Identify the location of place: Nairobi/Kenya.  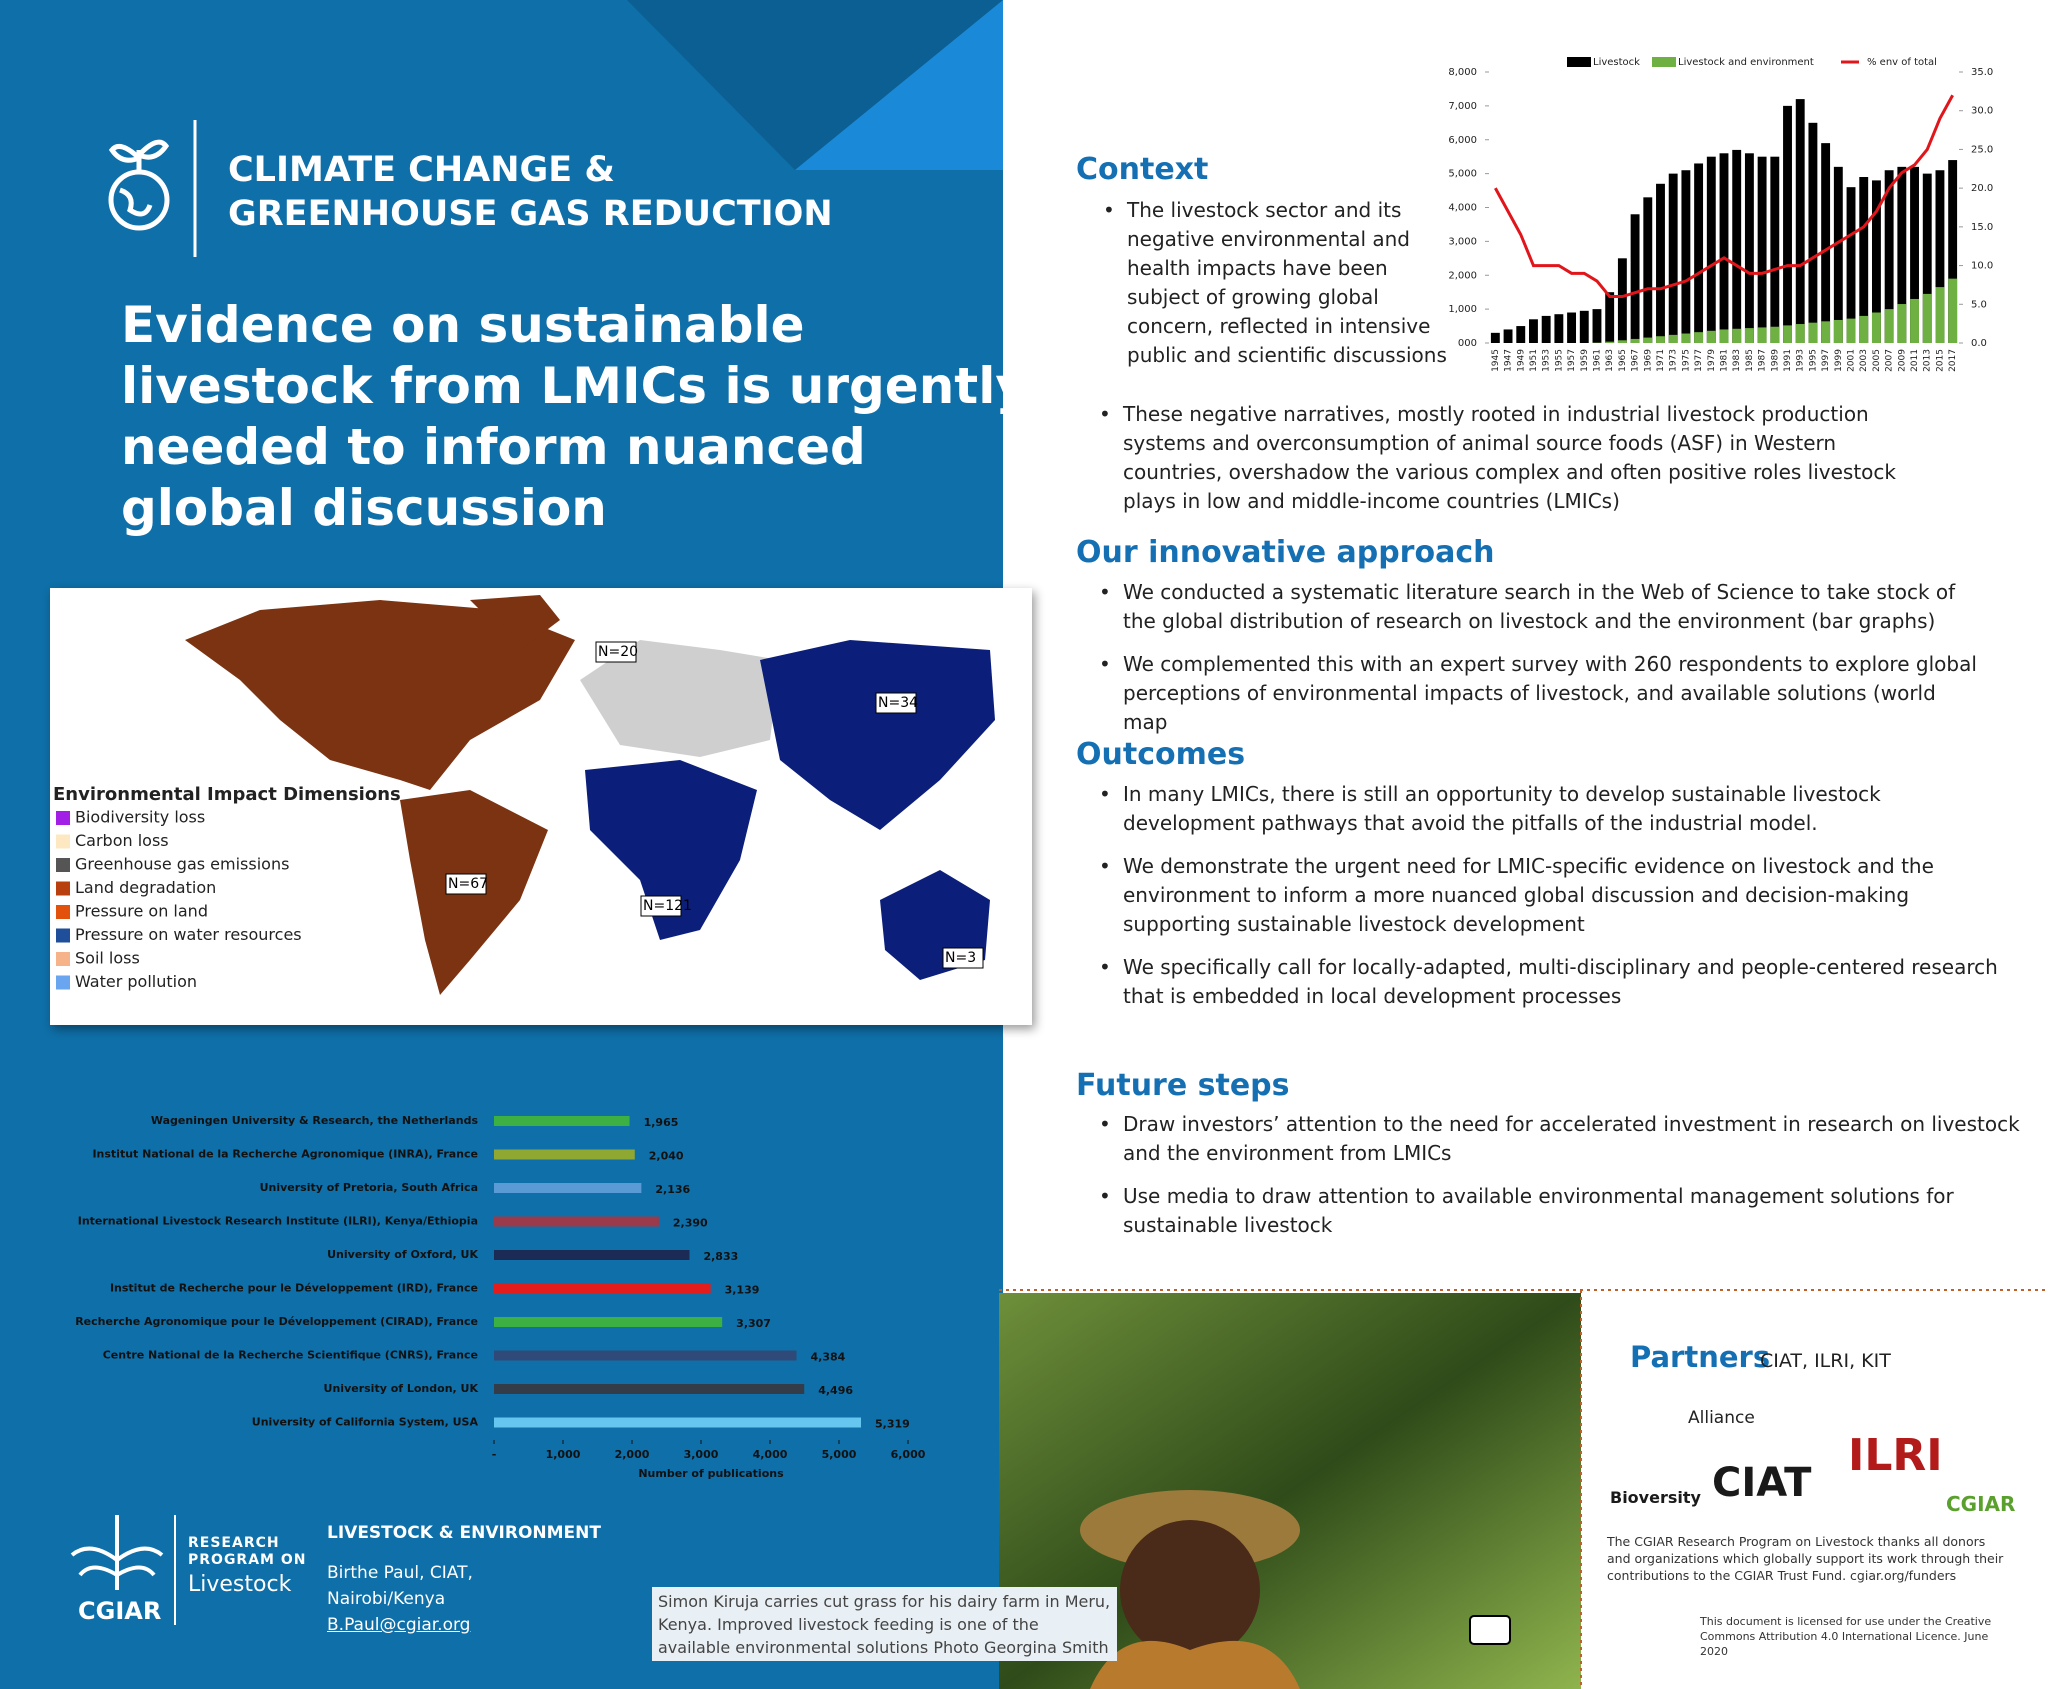
(386, 1599).